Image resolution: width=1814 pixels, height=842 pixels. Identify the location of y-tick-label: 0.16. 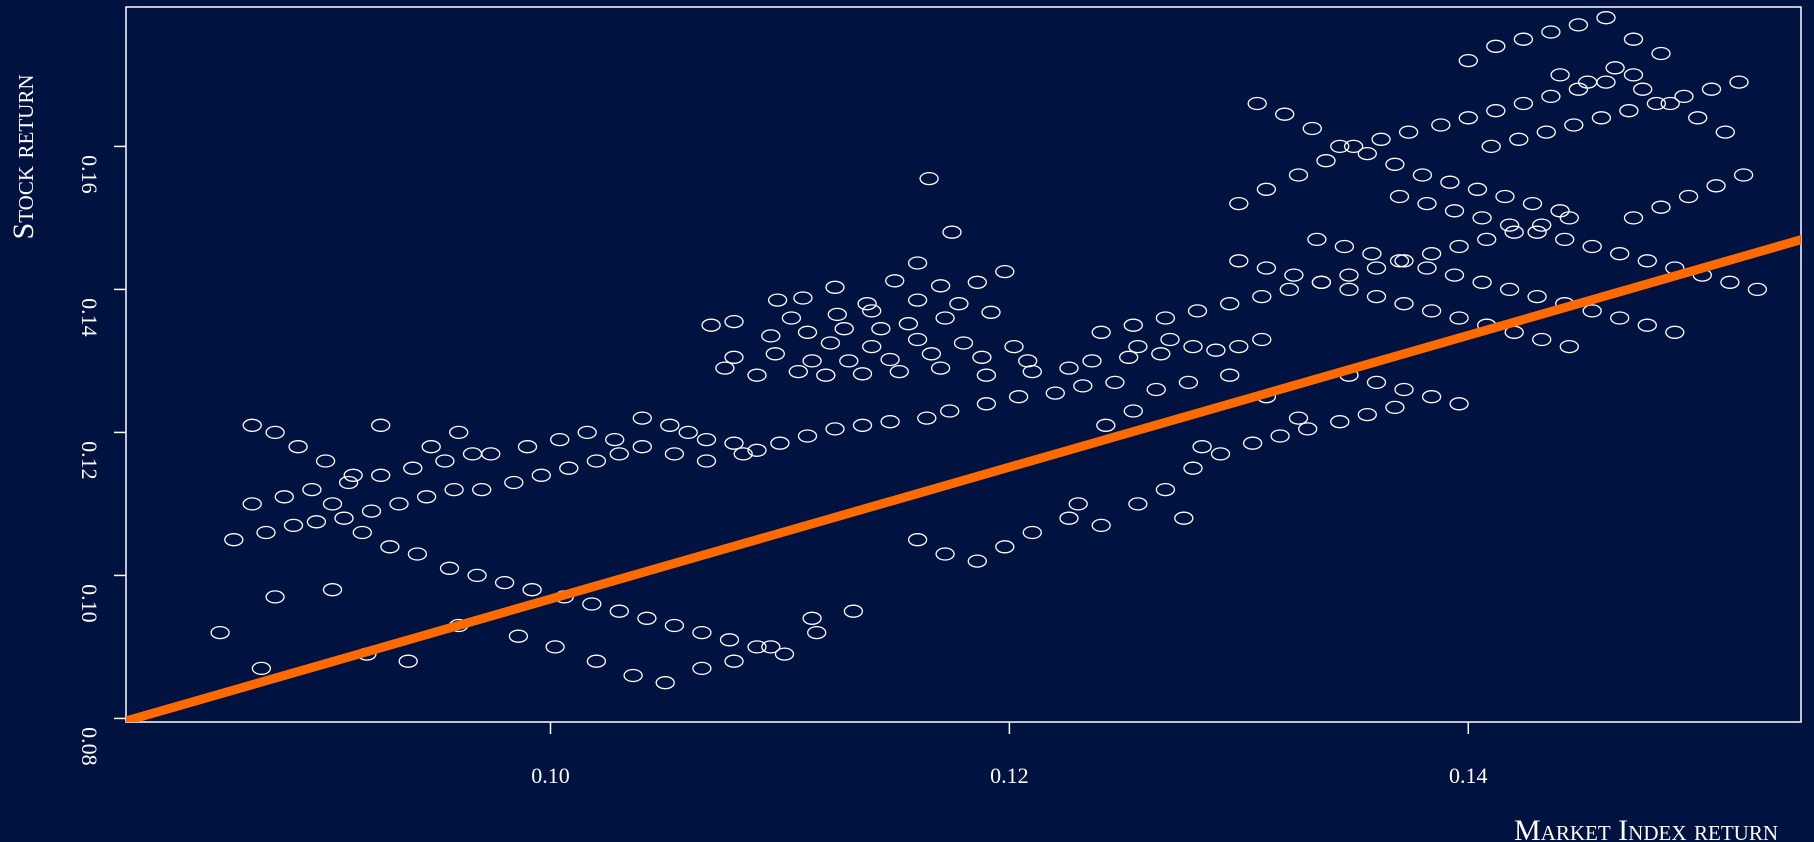
(89, 174).